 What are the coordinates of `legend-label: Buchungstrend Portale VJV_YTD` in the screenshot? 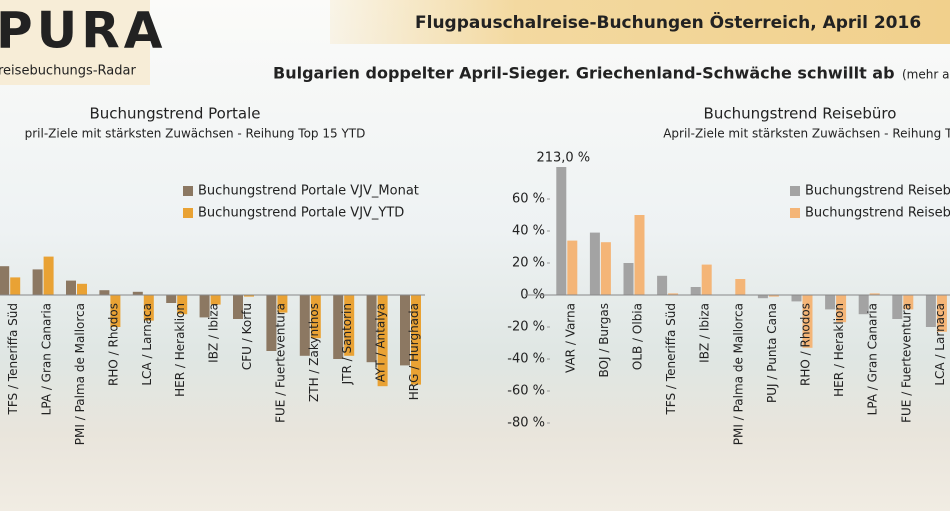 It's located at (301, 213).